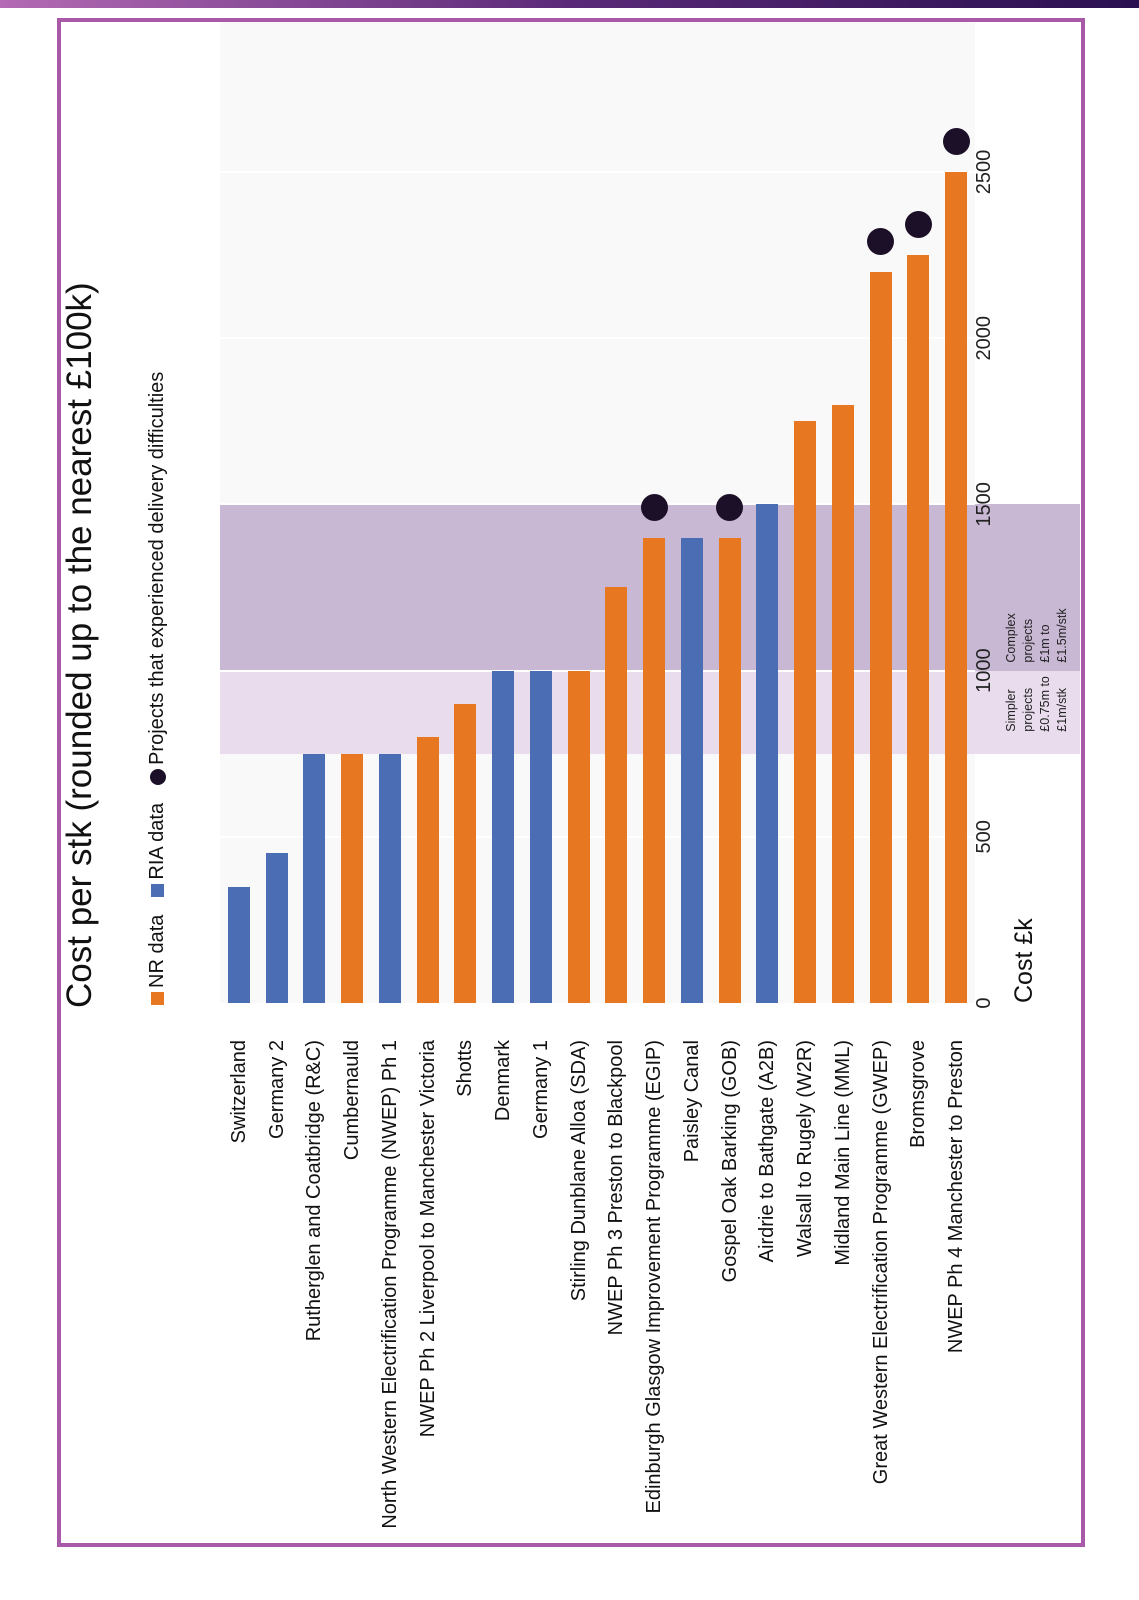 The height and width of the screenshot is (1600, 1139). Describe the element at coordinates (691, 1101) in the screenshot. I see `category-label: Paisley Canal` at that location.